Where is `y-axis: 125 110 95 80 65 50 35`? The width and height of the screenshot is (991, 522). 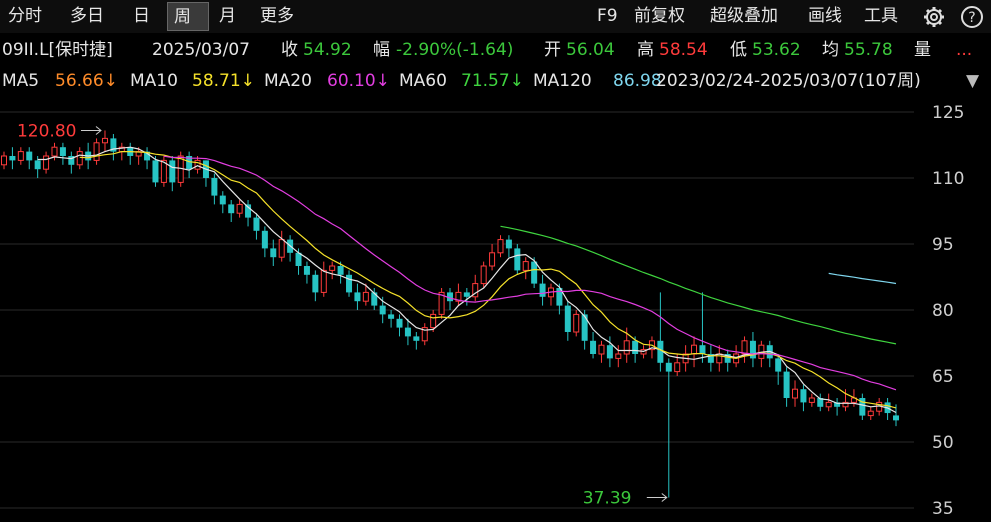 y-axis: 125 110 95 80 65 50 35 is located at coordinates (948, 311).